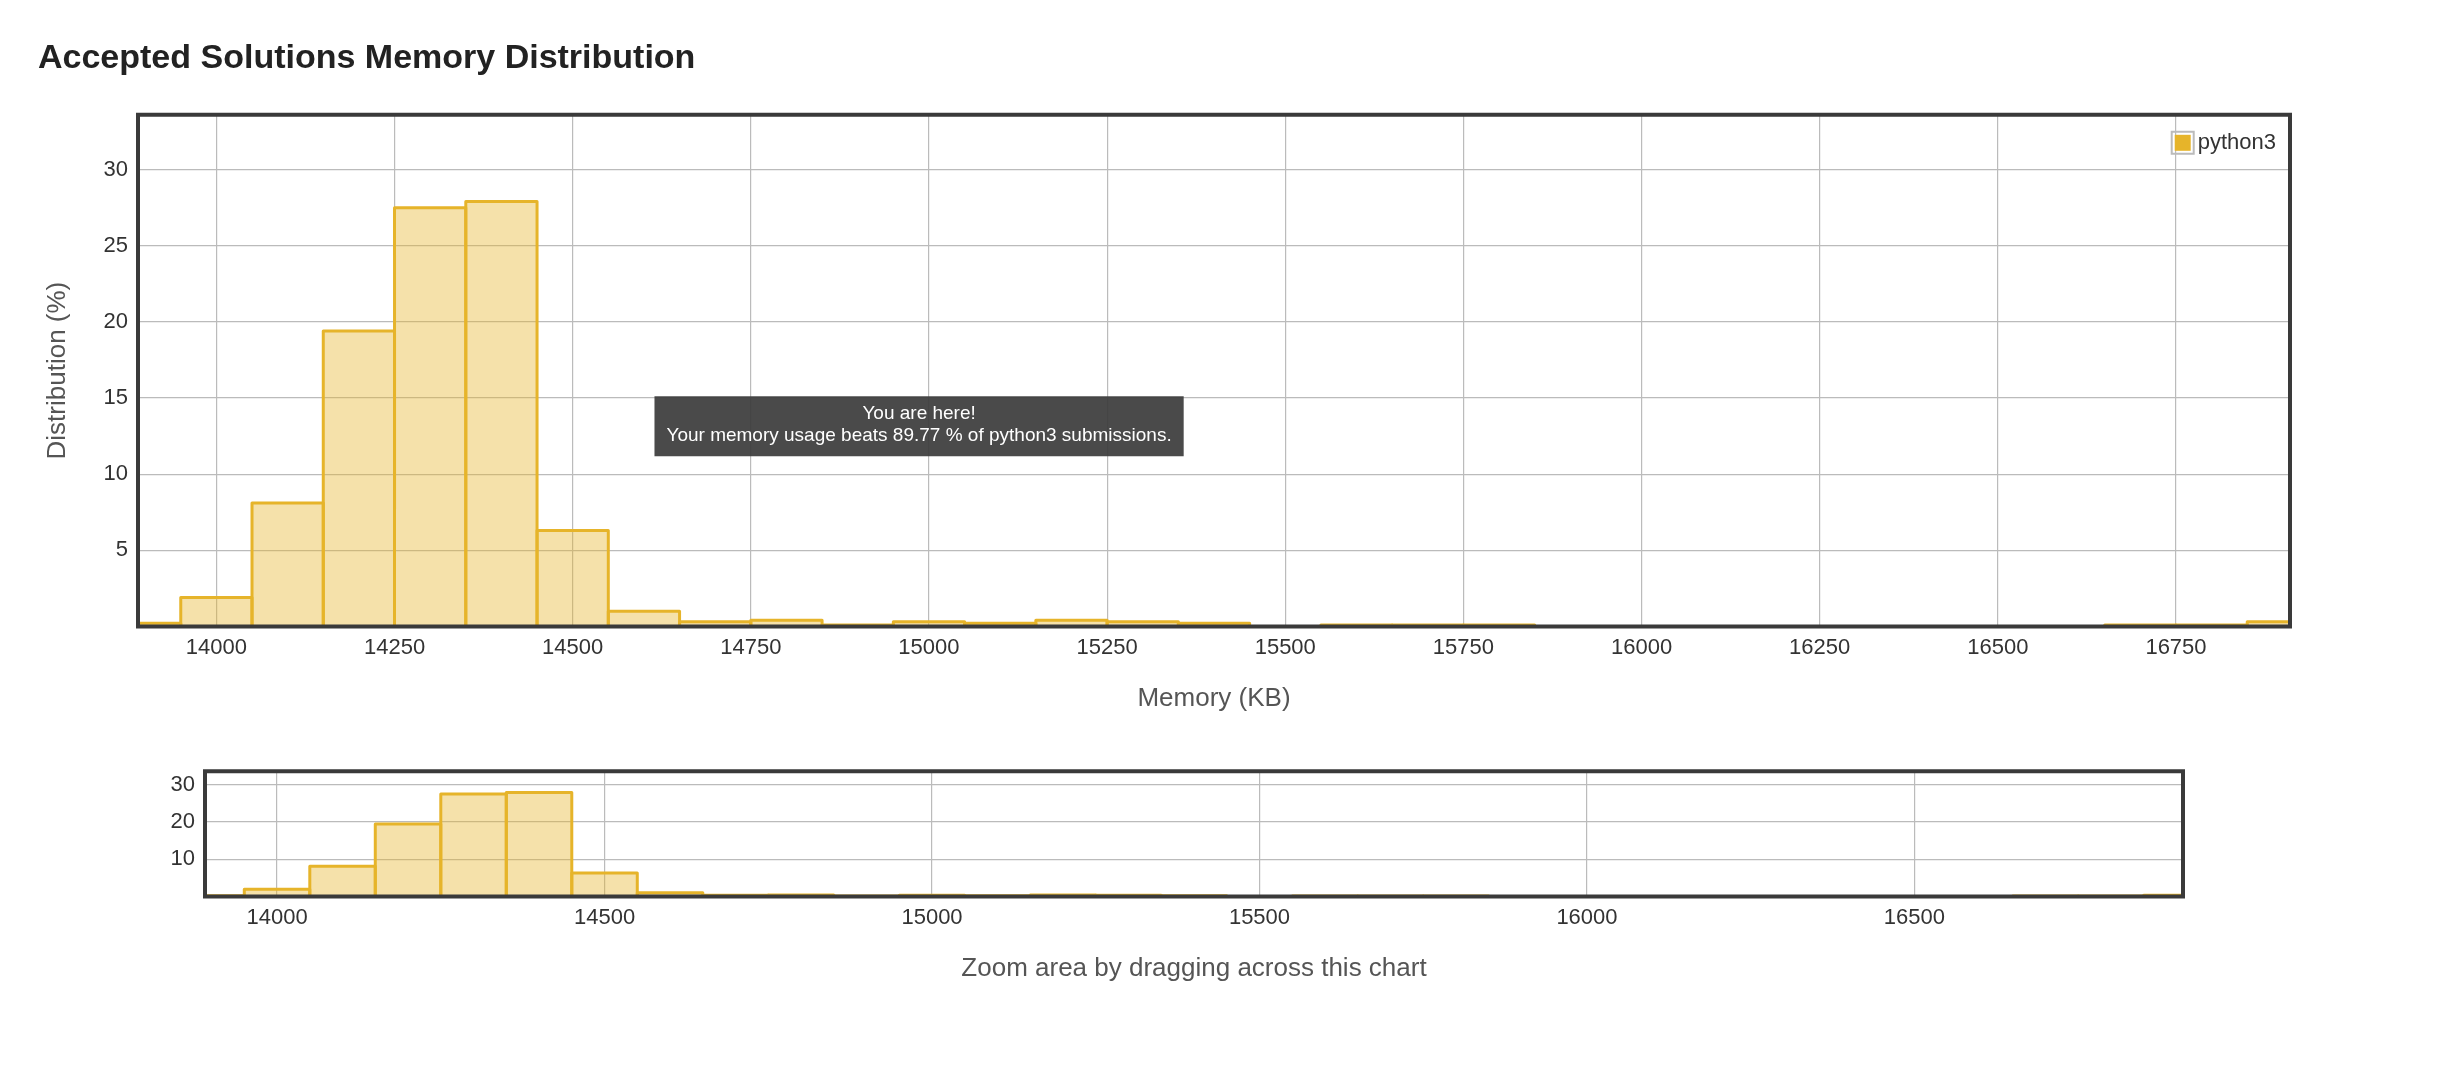  I want to click on y-tick-label: 25, so click(115, 244).